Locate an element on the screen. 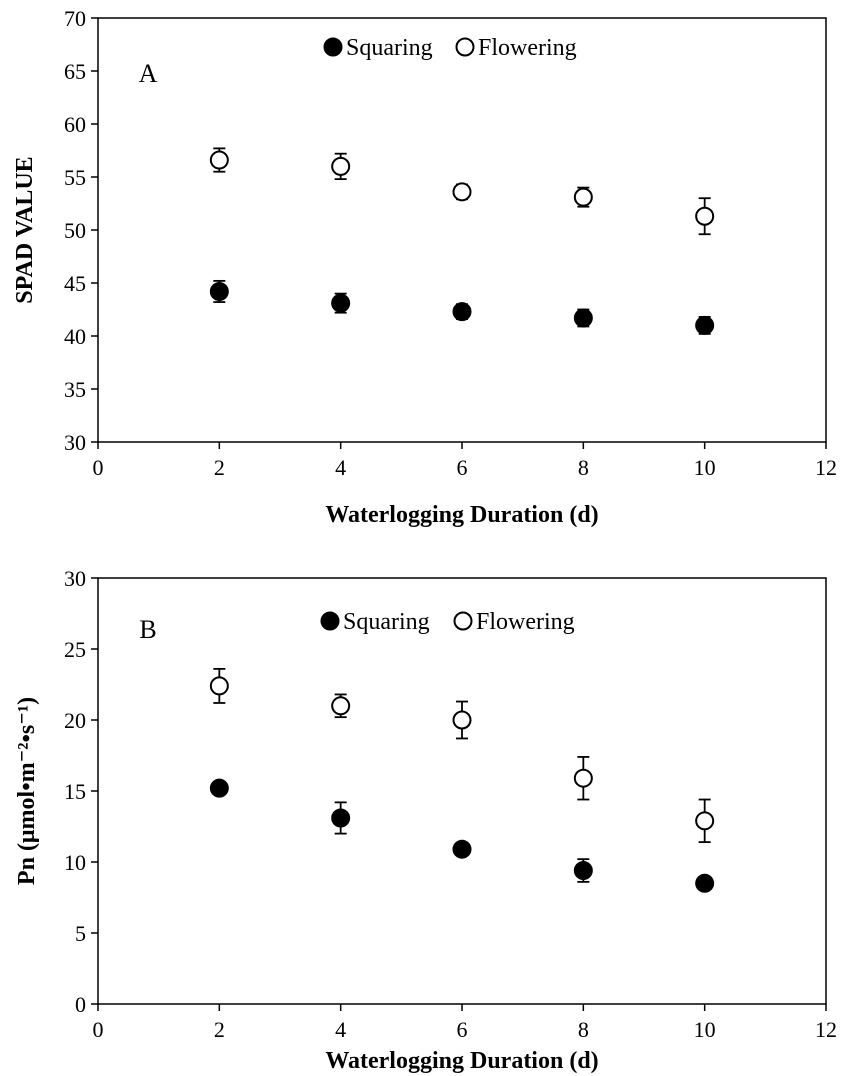 The image size is (848, 1076). y-axis-title: SPAD VALUE is located at coordinates (25, 229).